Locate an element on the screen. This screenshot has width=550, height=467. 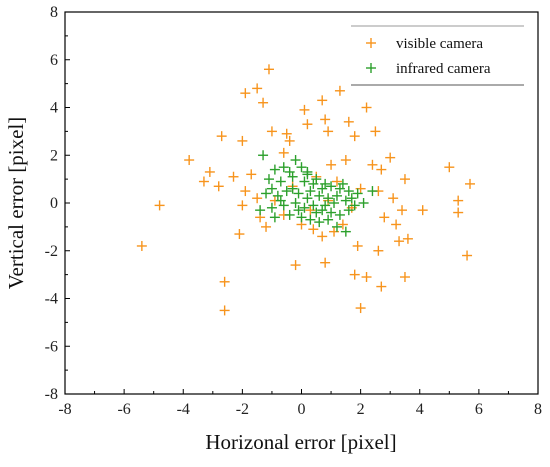
y-tick-label: -6 is located at coordinates (51, 346).